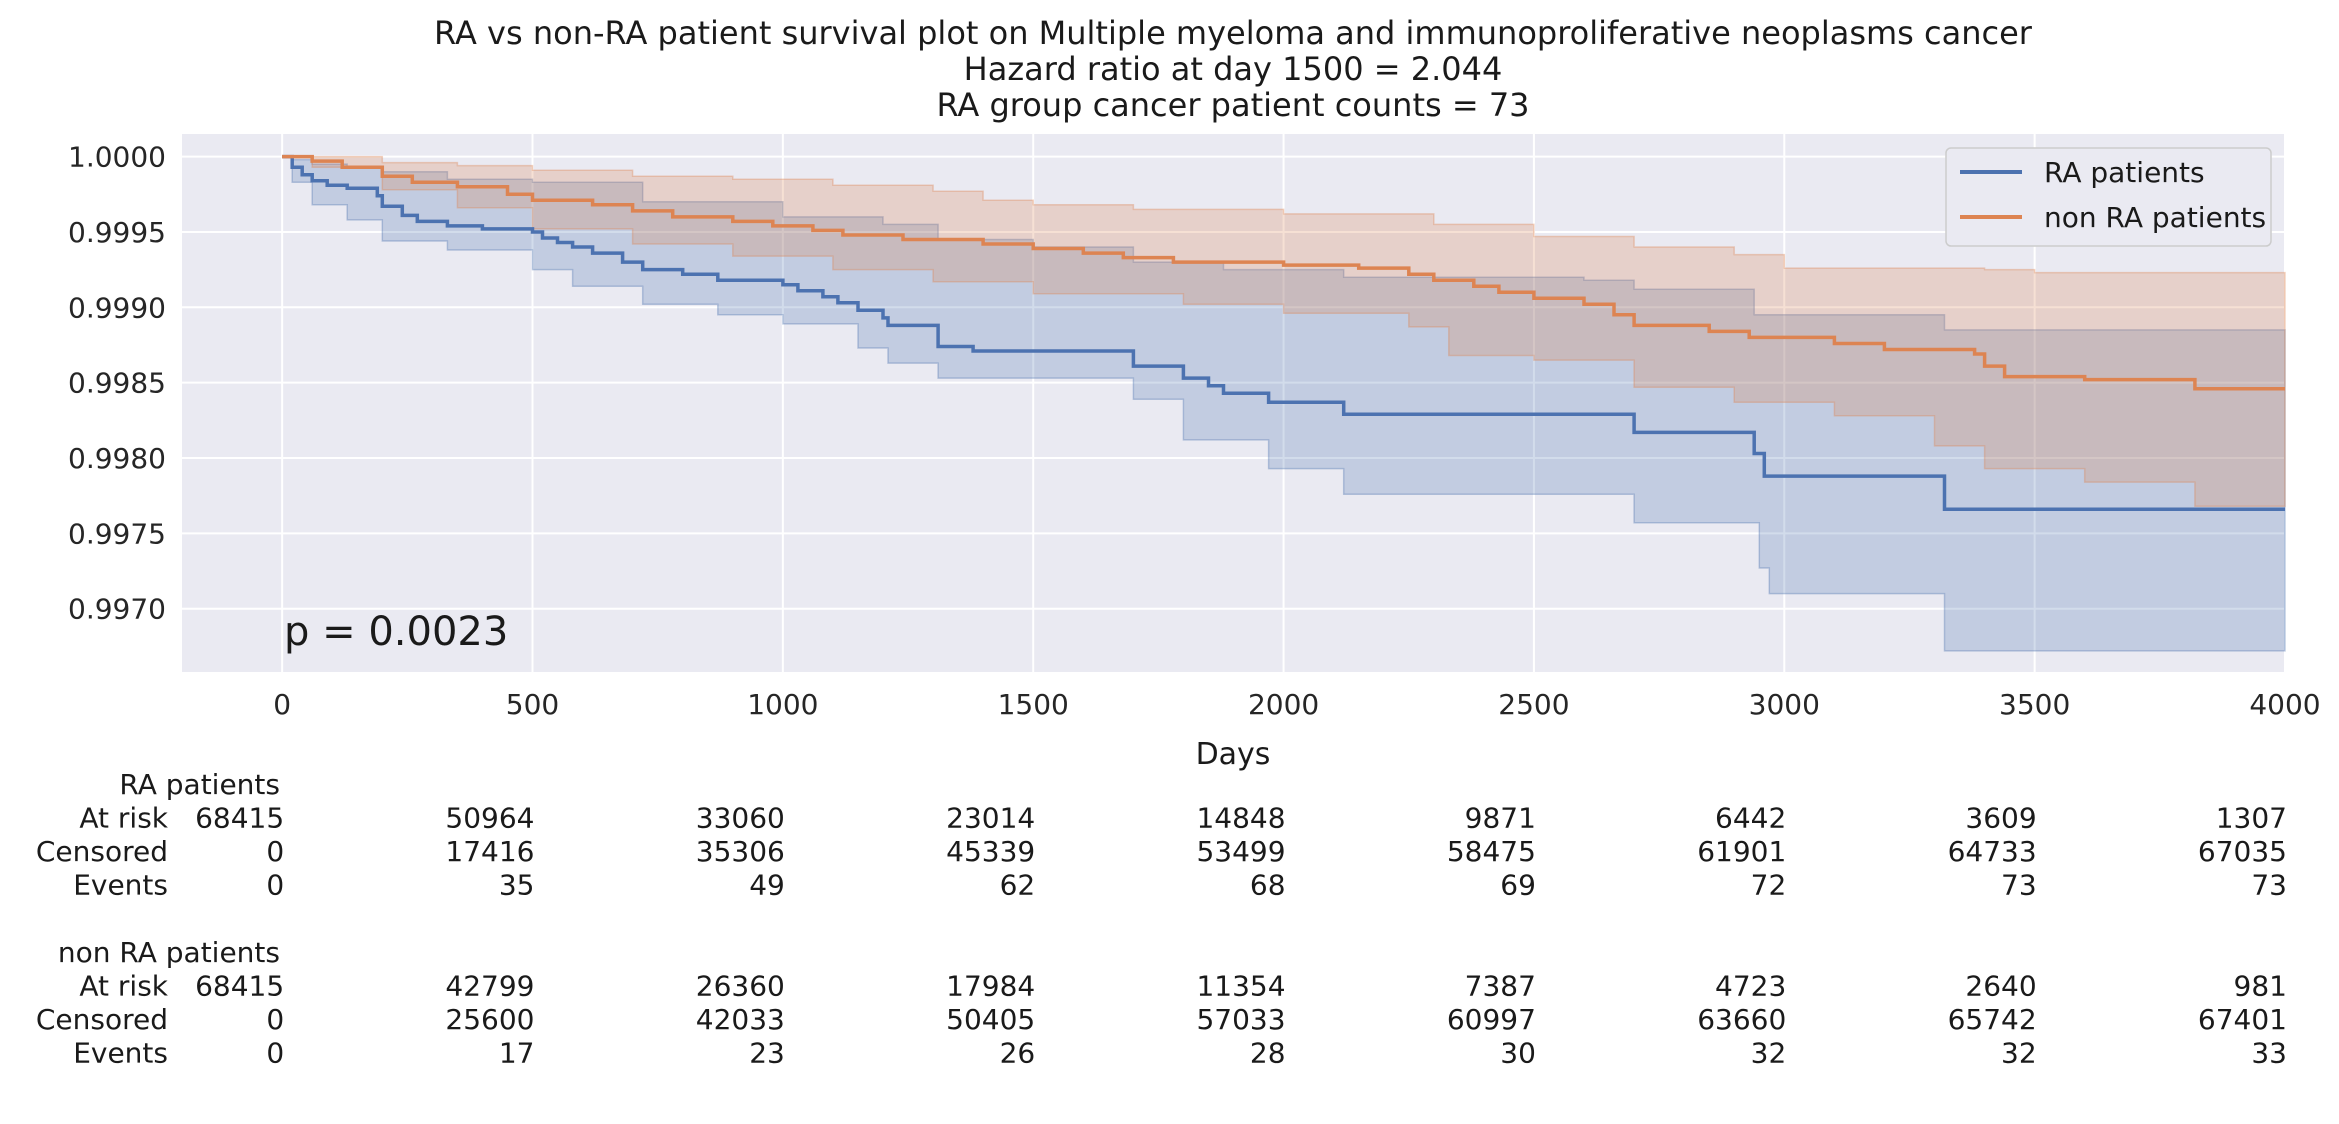 This screenshot has height=1124, width=2339. Describe the element at coordinates (767, 1053) in the screenshot. I see `table-cell: 23` at that location.